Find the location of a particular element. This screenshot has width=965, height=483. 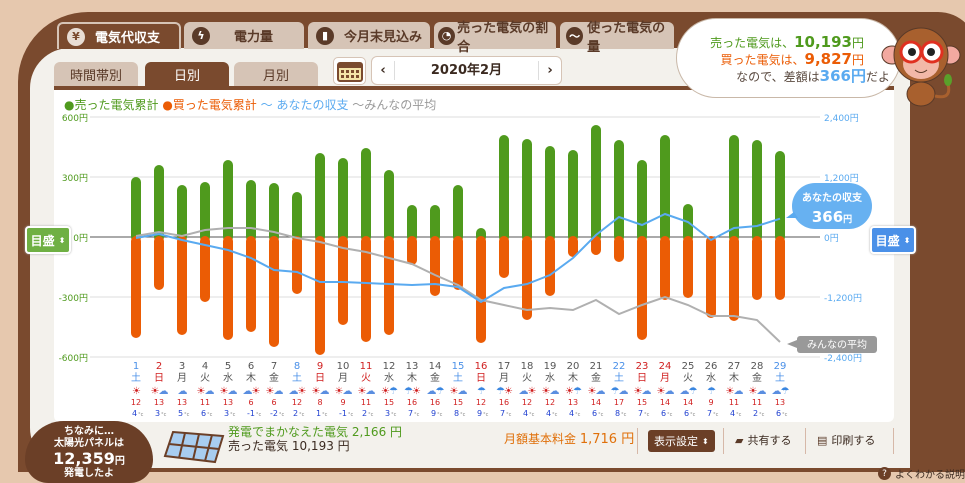

subtab-monthly: 月別 is located at coordinates (276, 74).